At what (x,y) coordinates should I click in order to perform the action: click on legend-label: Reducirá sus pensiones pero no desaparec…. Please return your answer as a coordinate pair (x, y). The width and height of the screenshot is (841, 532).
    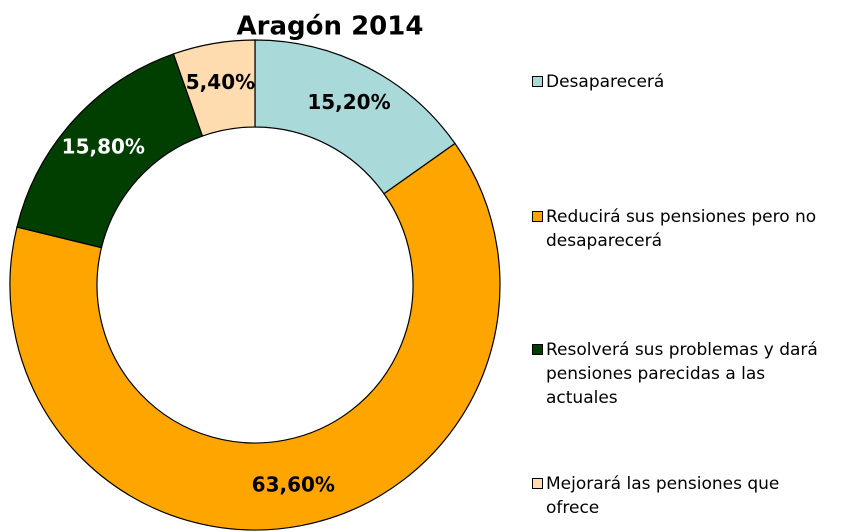
    Looking at the image, I should click on (681, 229).